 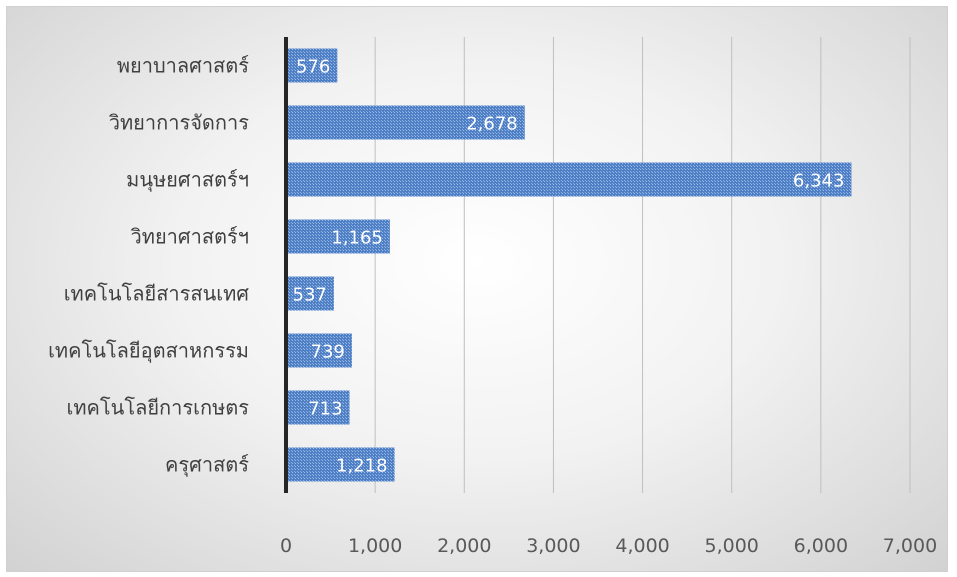 What do you see at coordinates (362, 466) in the screenshot?
I see `data-label: 1,218` at bounding box center [362, 466].